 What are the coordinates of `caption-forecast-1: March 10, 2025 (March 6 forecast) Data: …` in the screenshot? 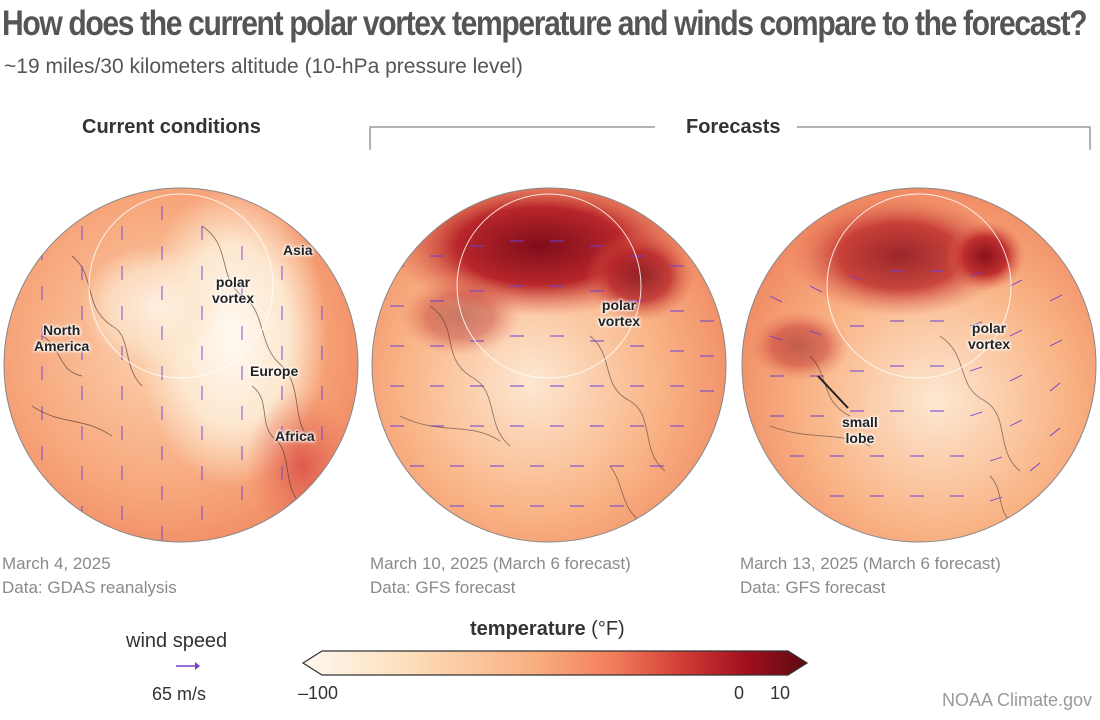 It's located at (500, 576).